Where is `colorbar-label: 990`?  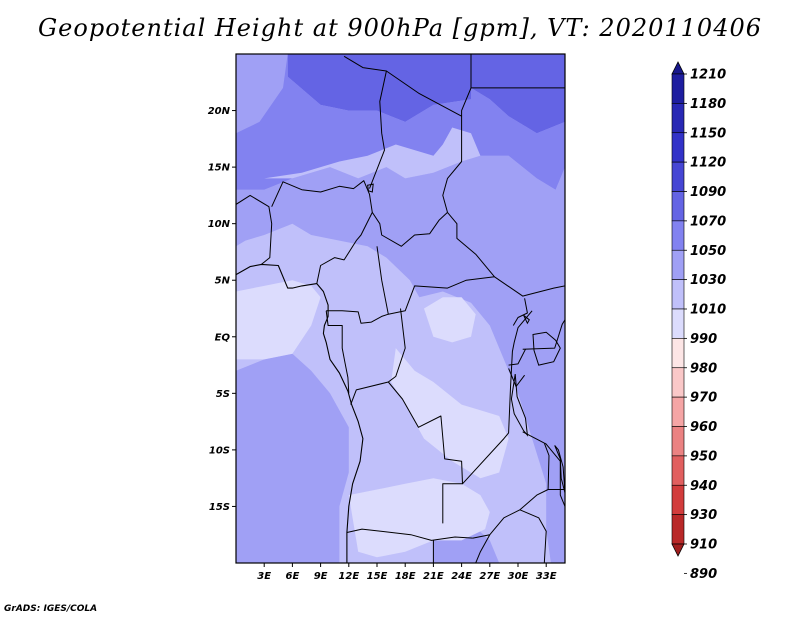
colorbar-label: 990 is located at coordinates (703, 339).